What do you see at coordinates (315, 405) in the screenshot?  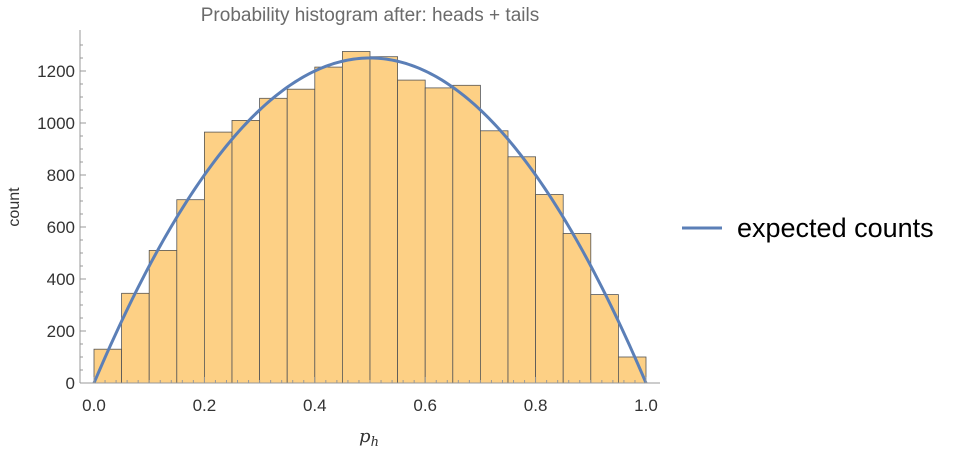 I see `x-tick-label: 0.4` at bounding box center [315, 405].